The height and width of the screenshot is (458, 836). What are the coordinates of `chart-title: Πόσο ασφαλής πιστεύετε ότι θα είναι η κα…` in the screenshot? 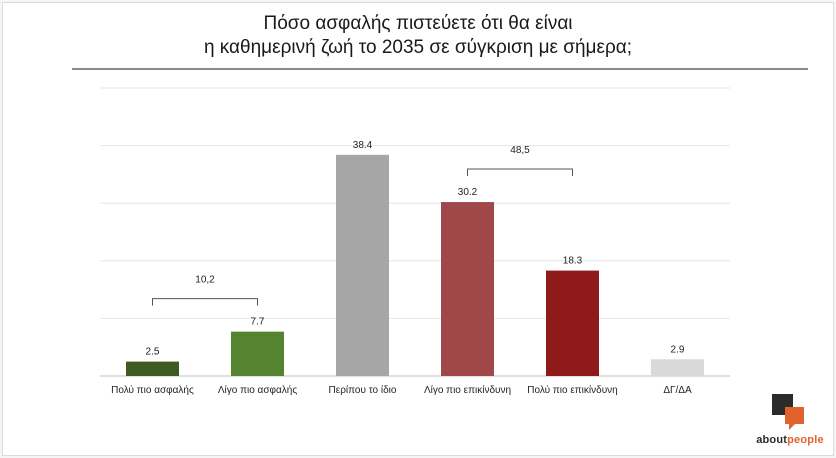 It's located at (418, 36).